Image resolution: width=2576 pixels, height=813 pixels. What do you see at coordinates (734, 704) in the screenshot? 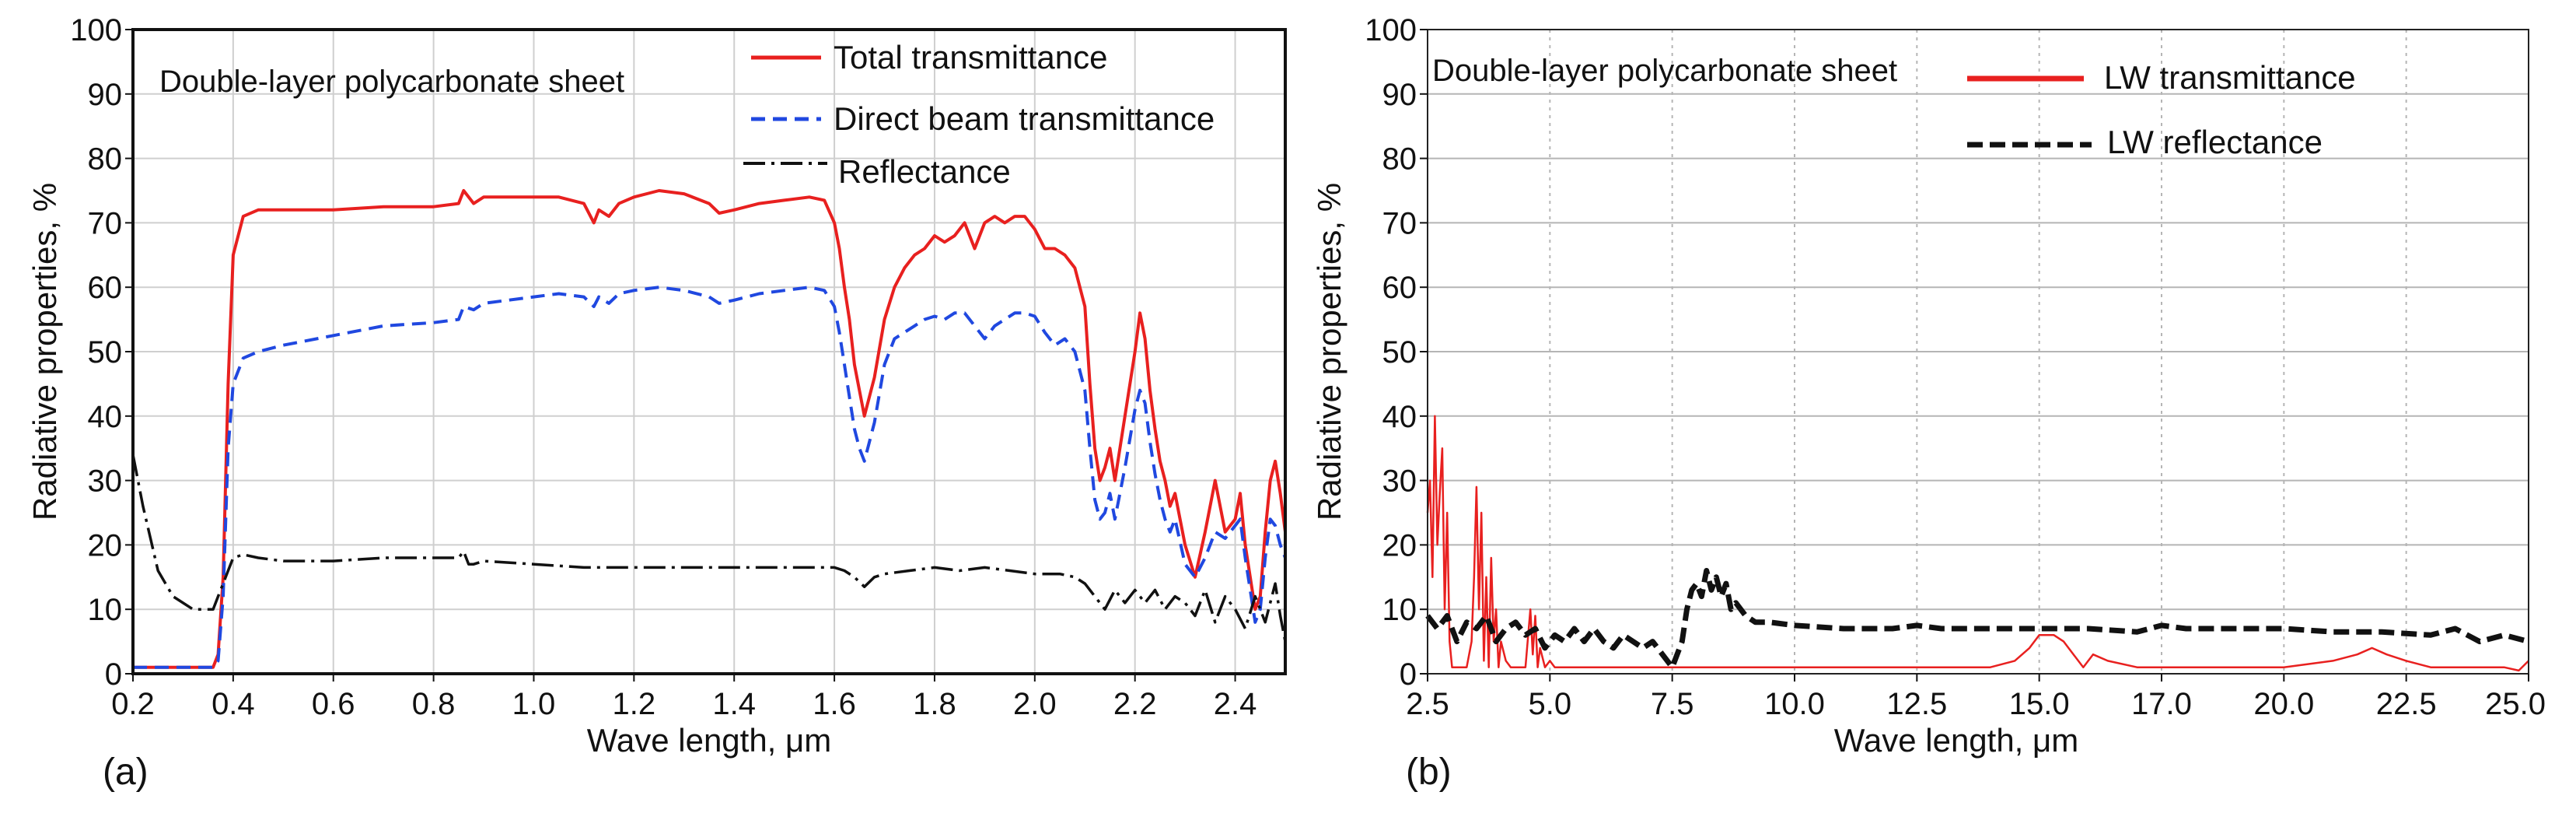
I see `x-tick-label: 1.4` at bounding box center [734, 704].